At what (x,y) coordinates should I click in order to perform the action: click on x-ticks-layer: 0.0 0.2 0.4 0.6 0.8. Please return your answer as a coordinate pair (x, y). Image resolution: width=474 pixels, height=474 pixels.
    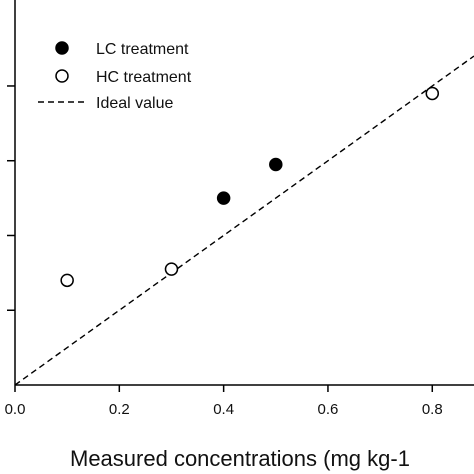
    Looking at the image, I should click on (224, 401).